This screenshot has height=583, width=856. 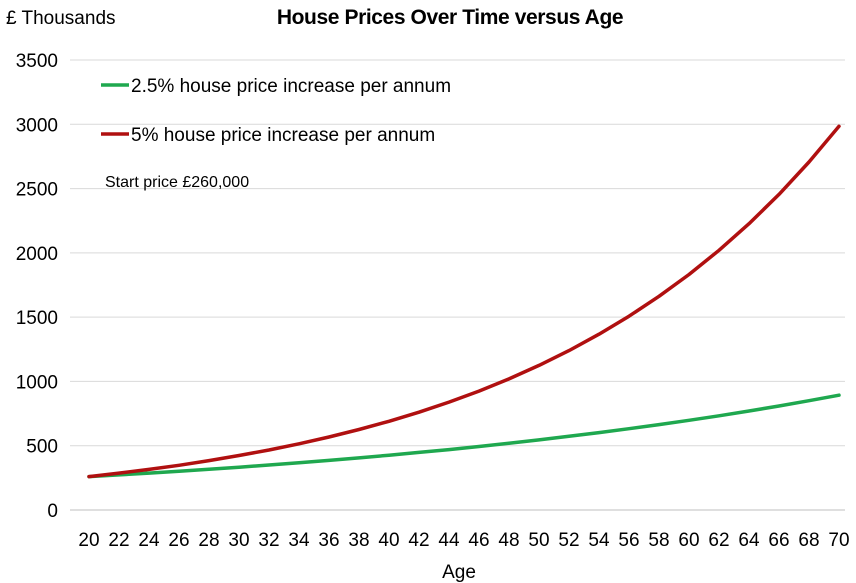 What do you see at coordinates (658, 540) in the screenshot?
I see `x-tick-label: 58` at bounding box center [658, 540].